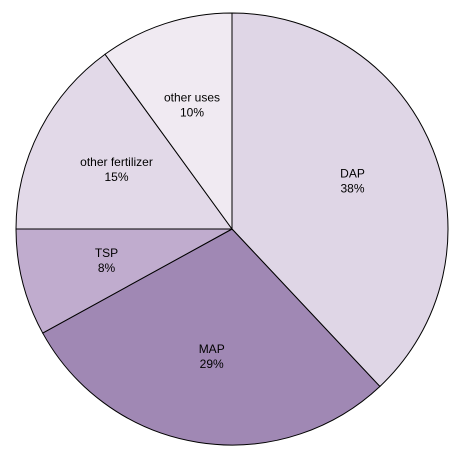  I want to click on slice-category-label: TSP, so click(106, 253).